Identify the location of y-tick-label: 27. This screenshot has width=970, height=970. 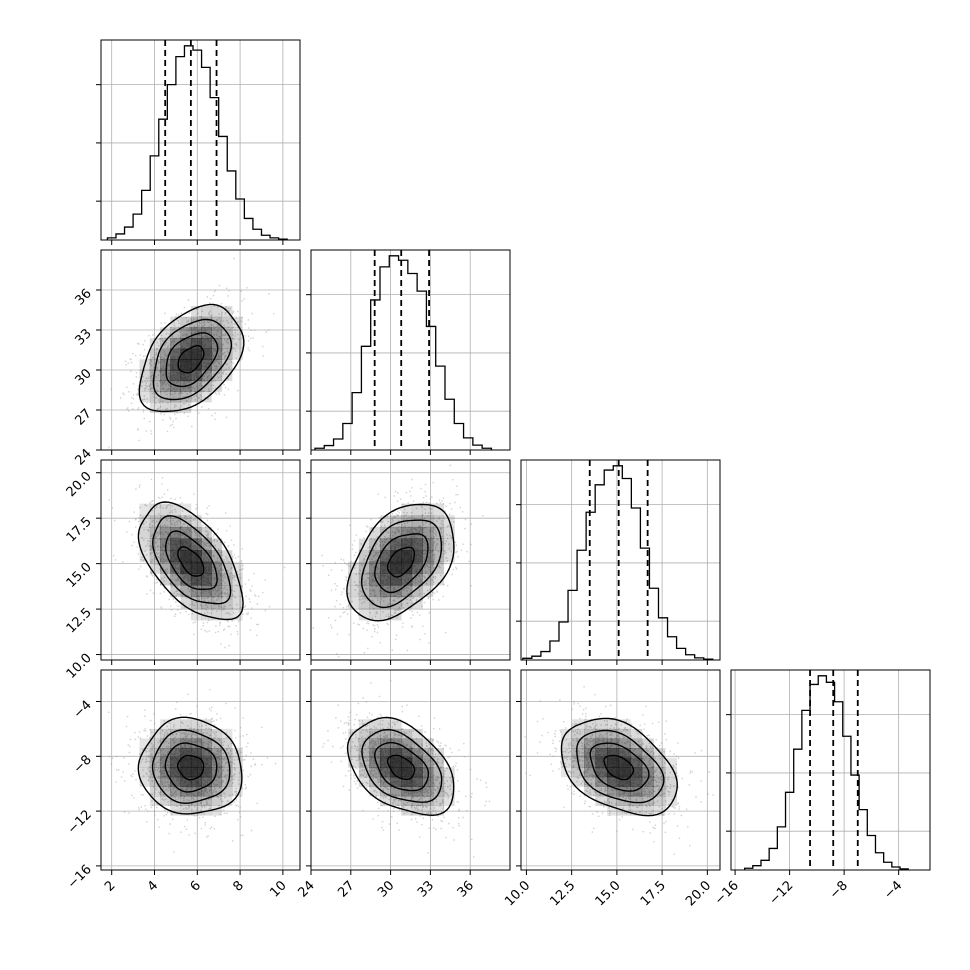
(84, 417).